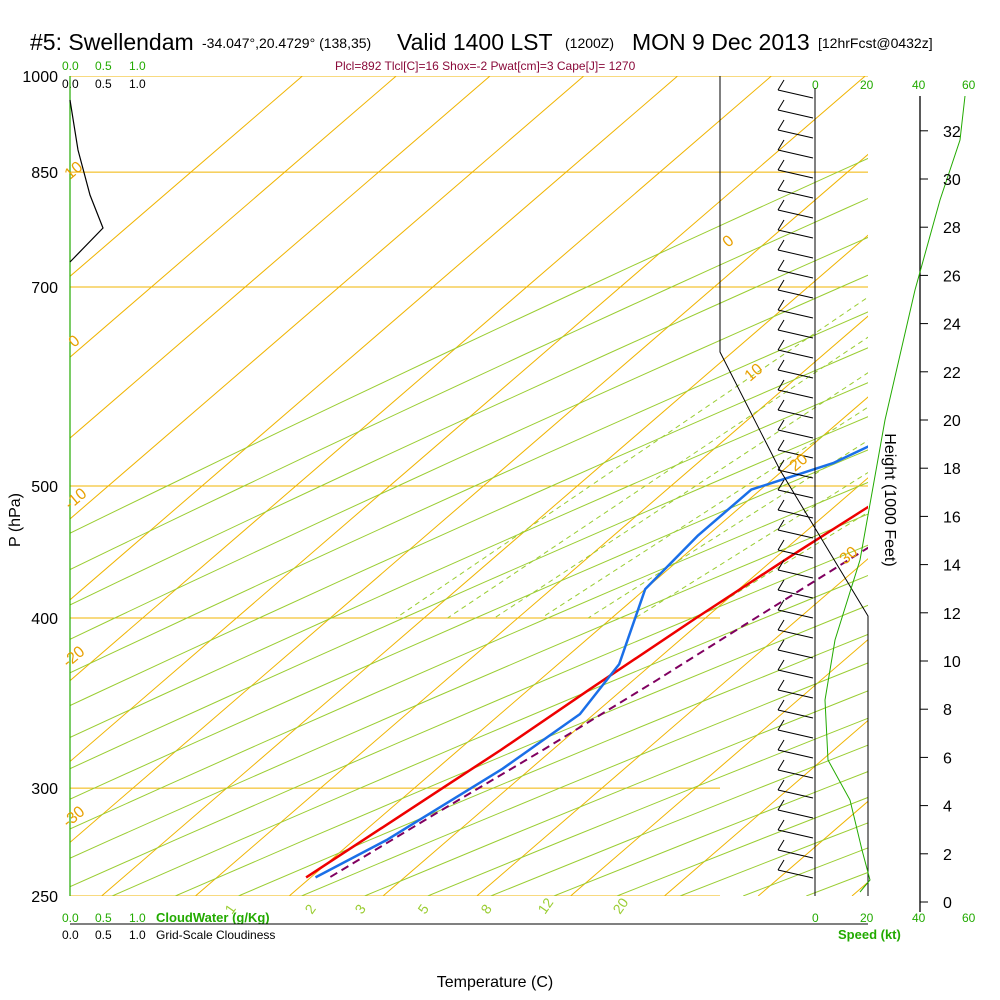 The height and width of the screenshot is (1000, 1000). Describe the element at coordinates (137, 84) in the screenshot. I see `cloudiness-tick-top-2: 1.0` at that location.